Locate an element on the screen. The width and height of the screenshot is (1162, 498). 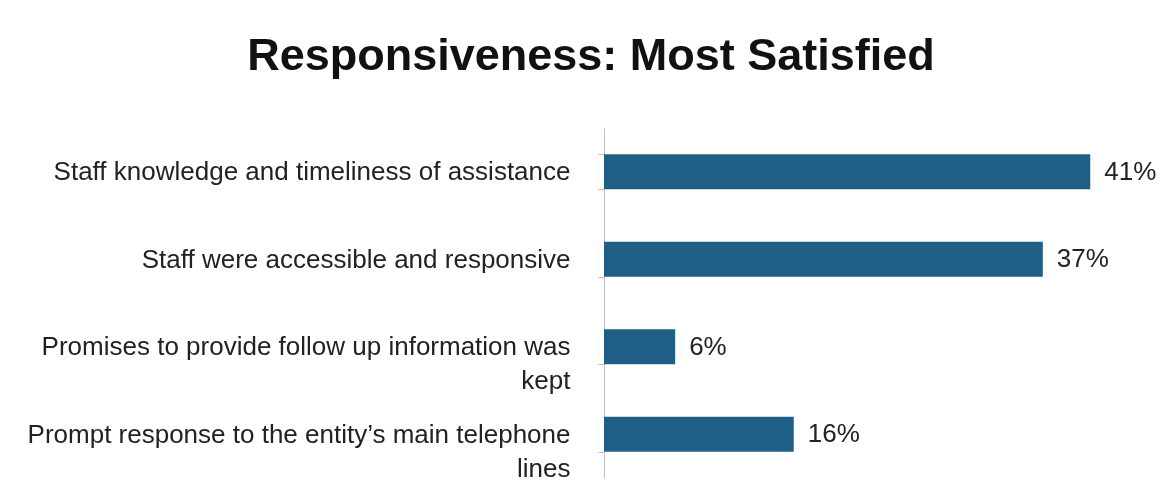
data-label: 6% is located at coordinates (708, 345).